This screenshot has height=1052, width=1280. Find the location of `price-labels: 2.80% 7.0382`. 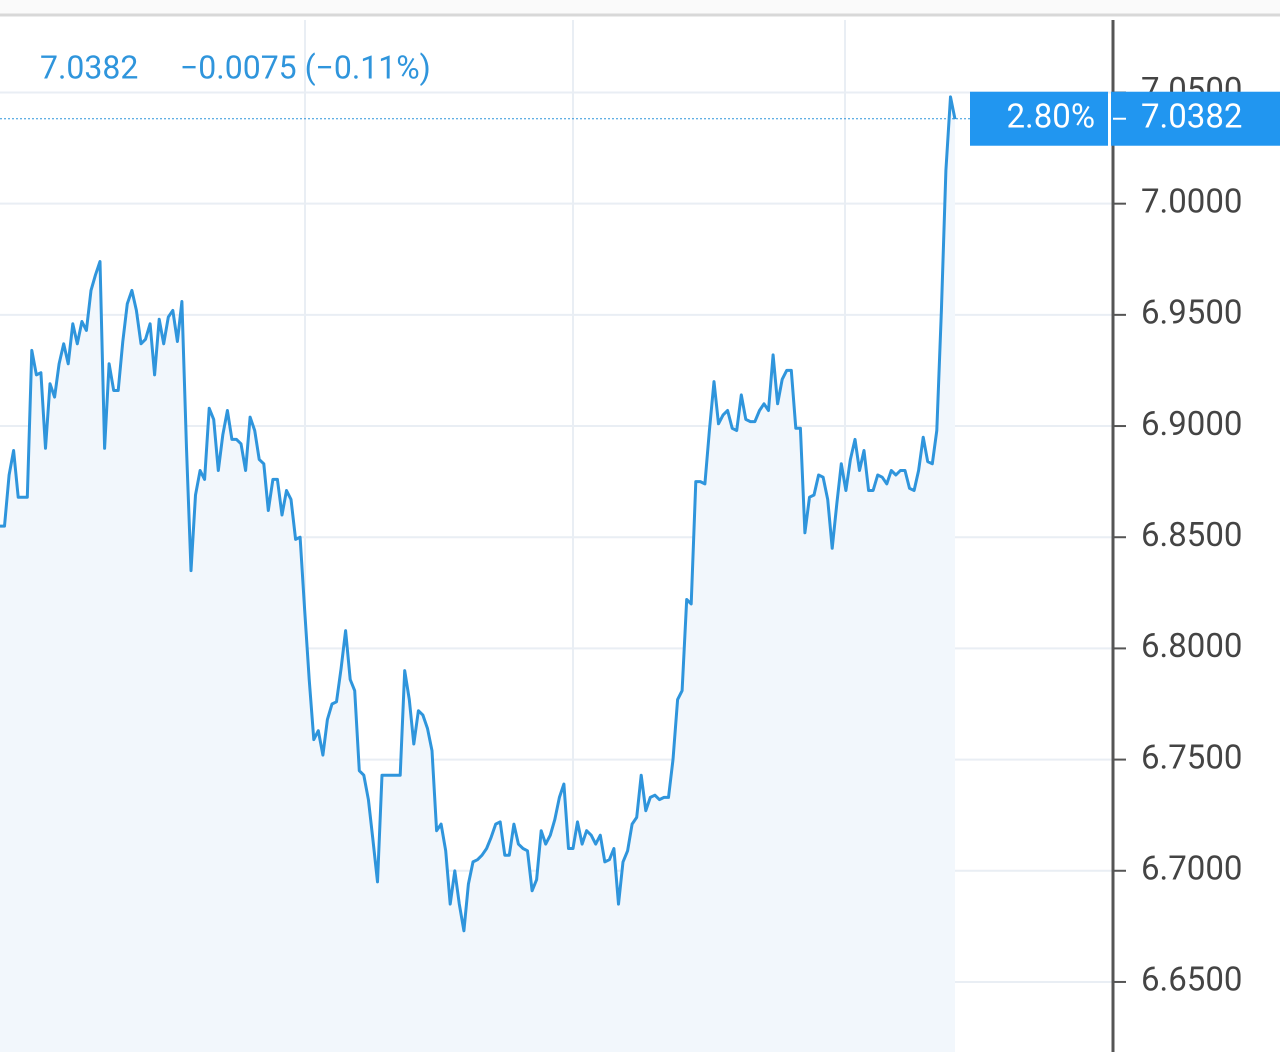

price-labels: 2.80% 7.0382 is located at coordinates (640, 118).